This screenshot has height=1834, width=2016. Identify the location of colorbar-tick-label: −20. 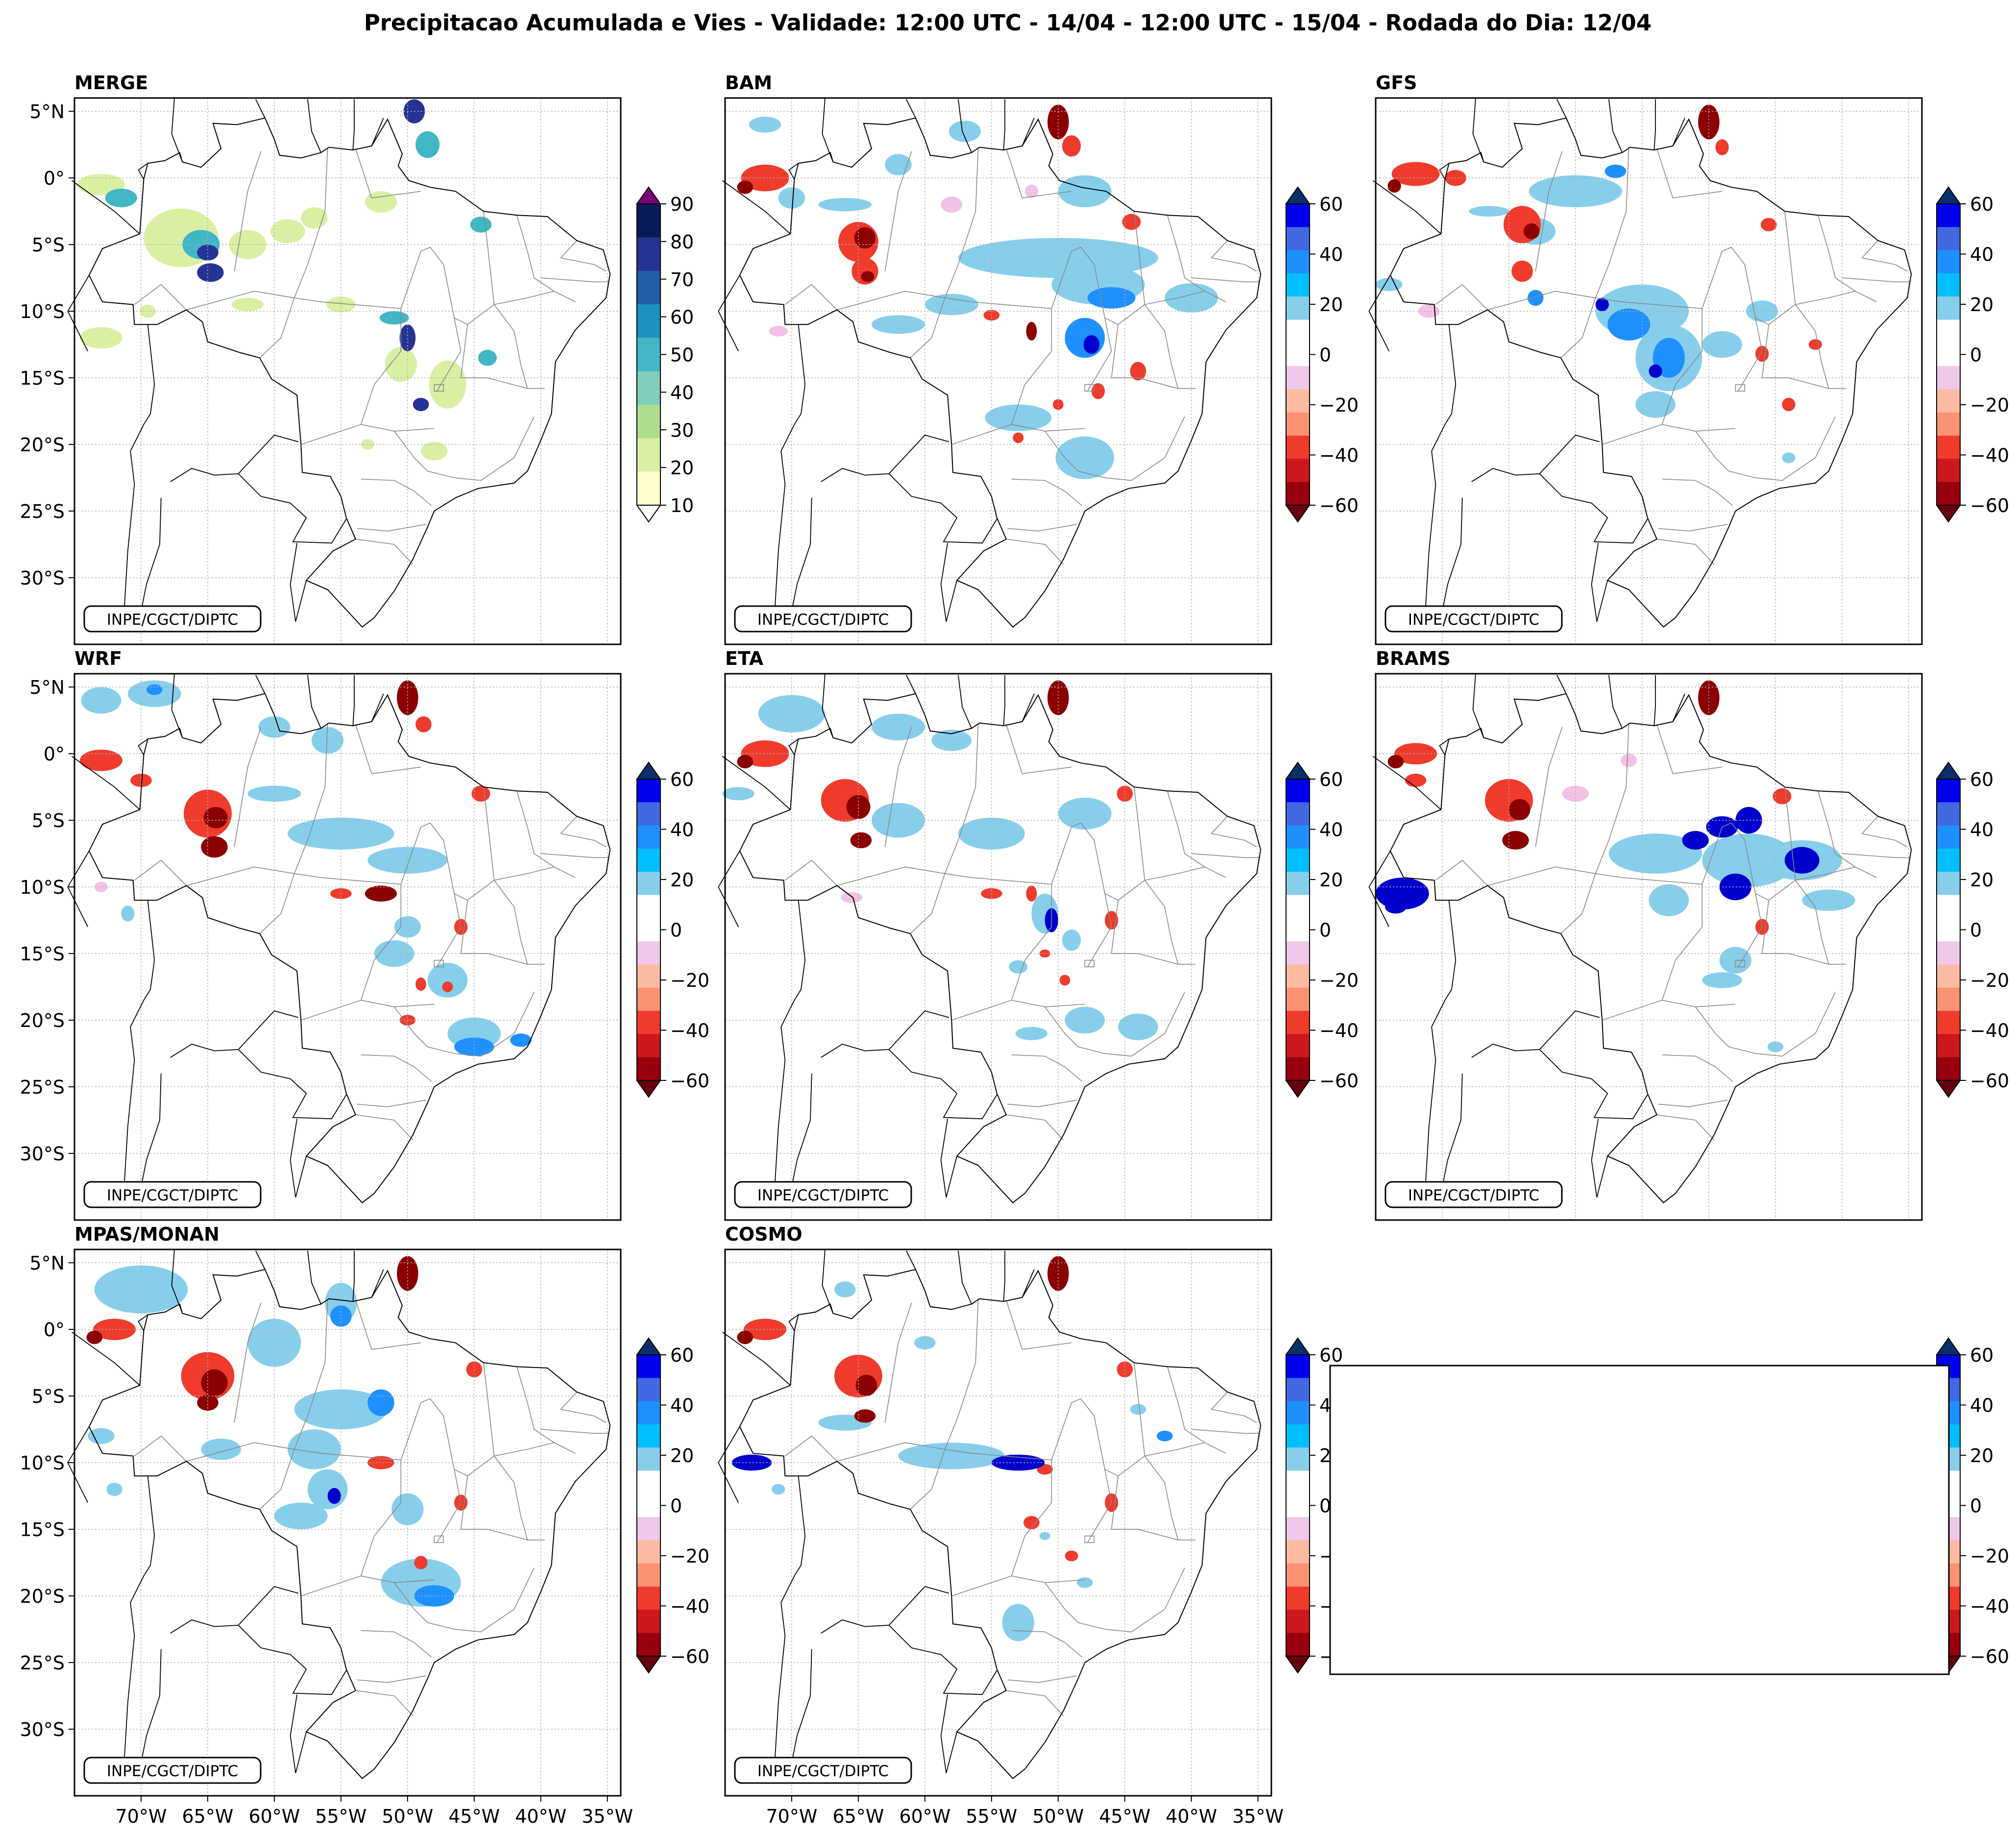
(1339, 980).